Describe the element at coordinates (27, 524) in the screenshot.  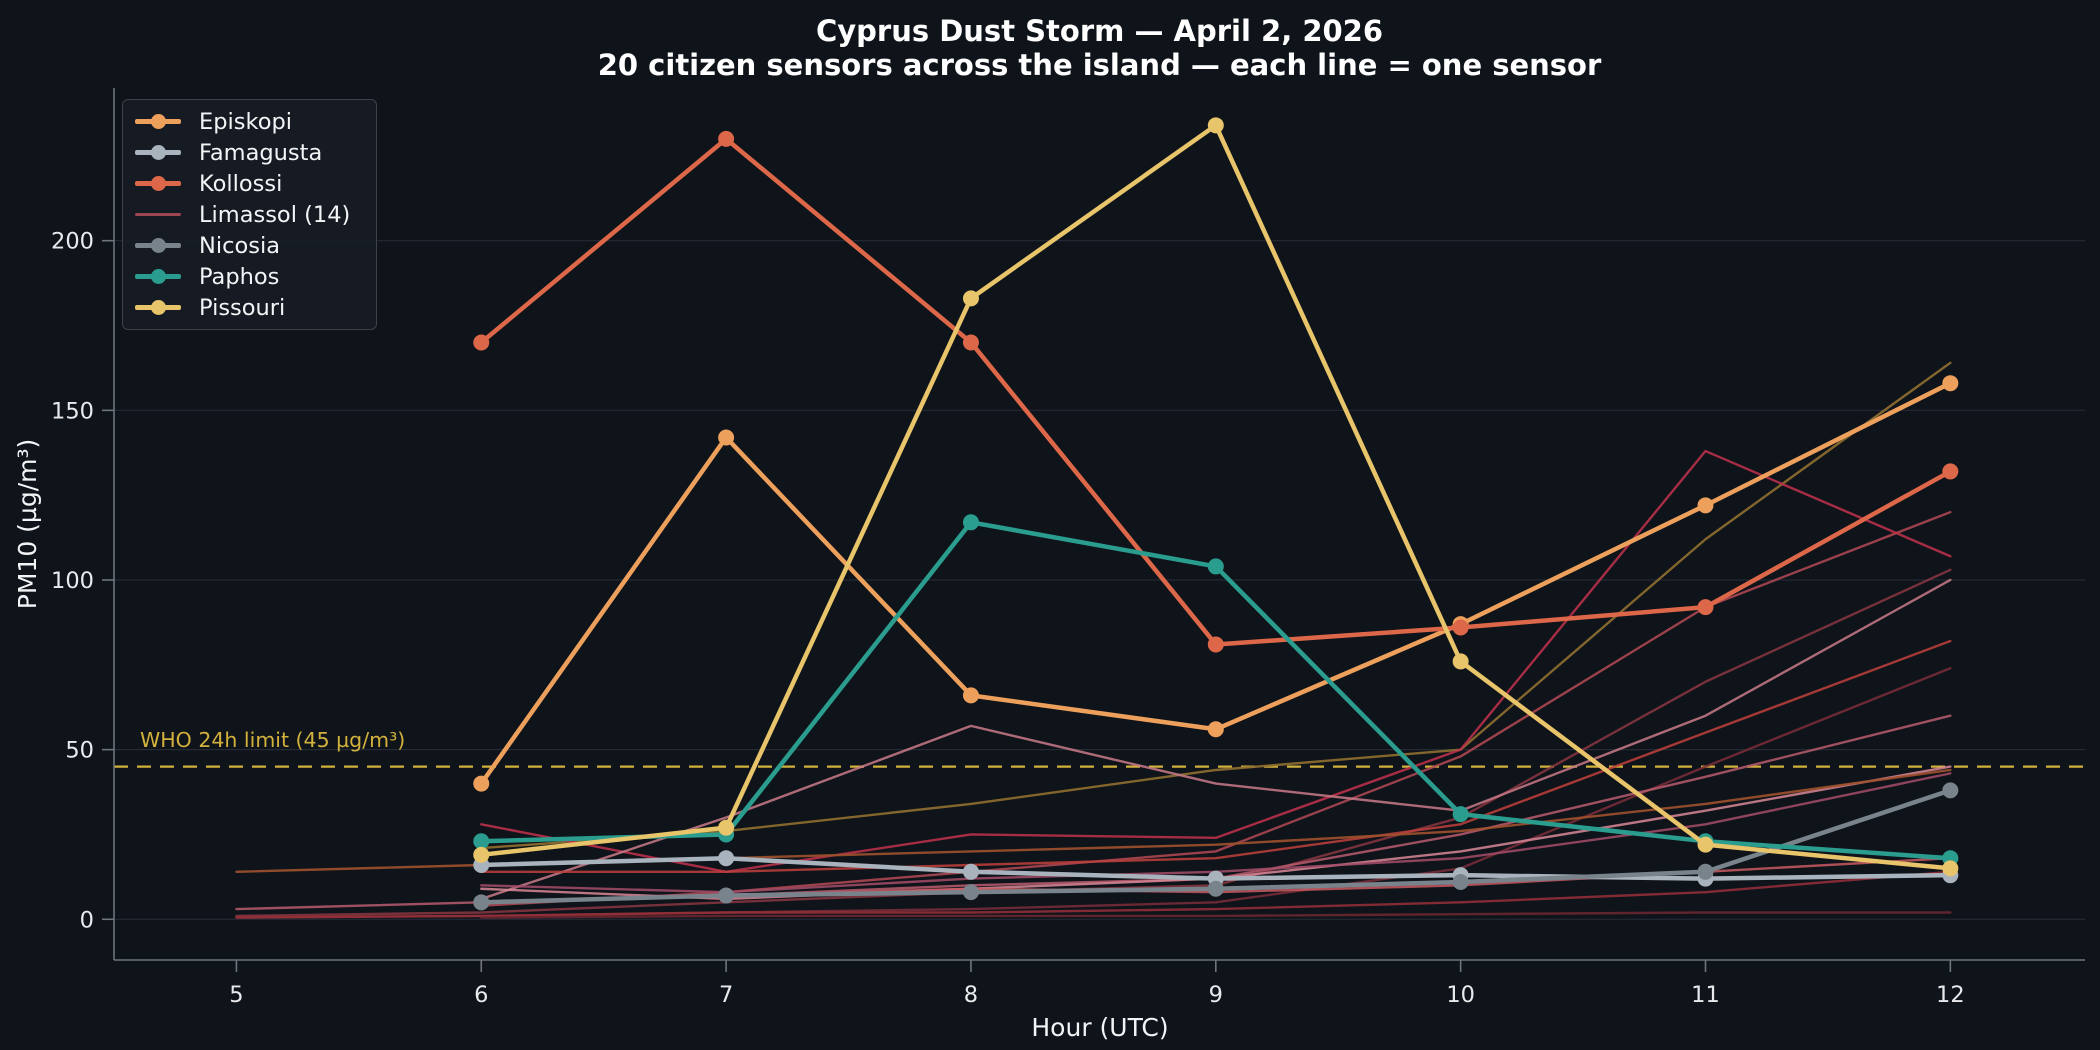
I see `y-axis-label: PM10 (µg/m³)` at that location.